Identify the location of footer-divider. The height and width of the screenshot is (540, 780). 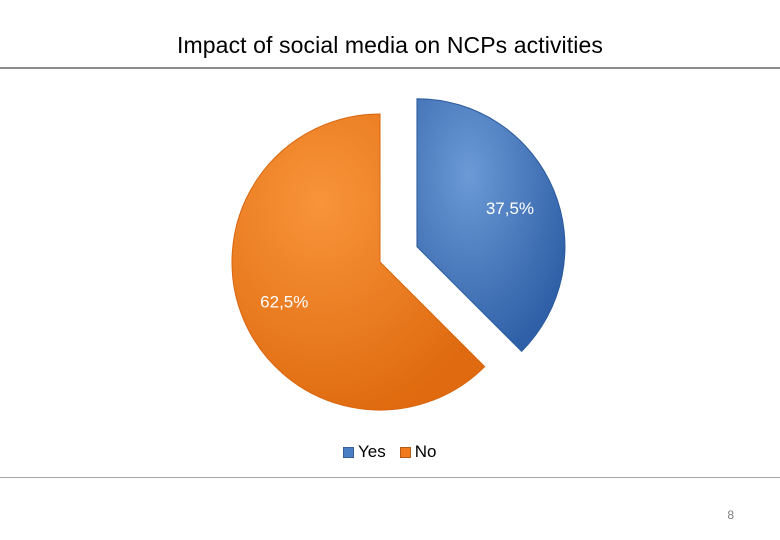
(390, 477).